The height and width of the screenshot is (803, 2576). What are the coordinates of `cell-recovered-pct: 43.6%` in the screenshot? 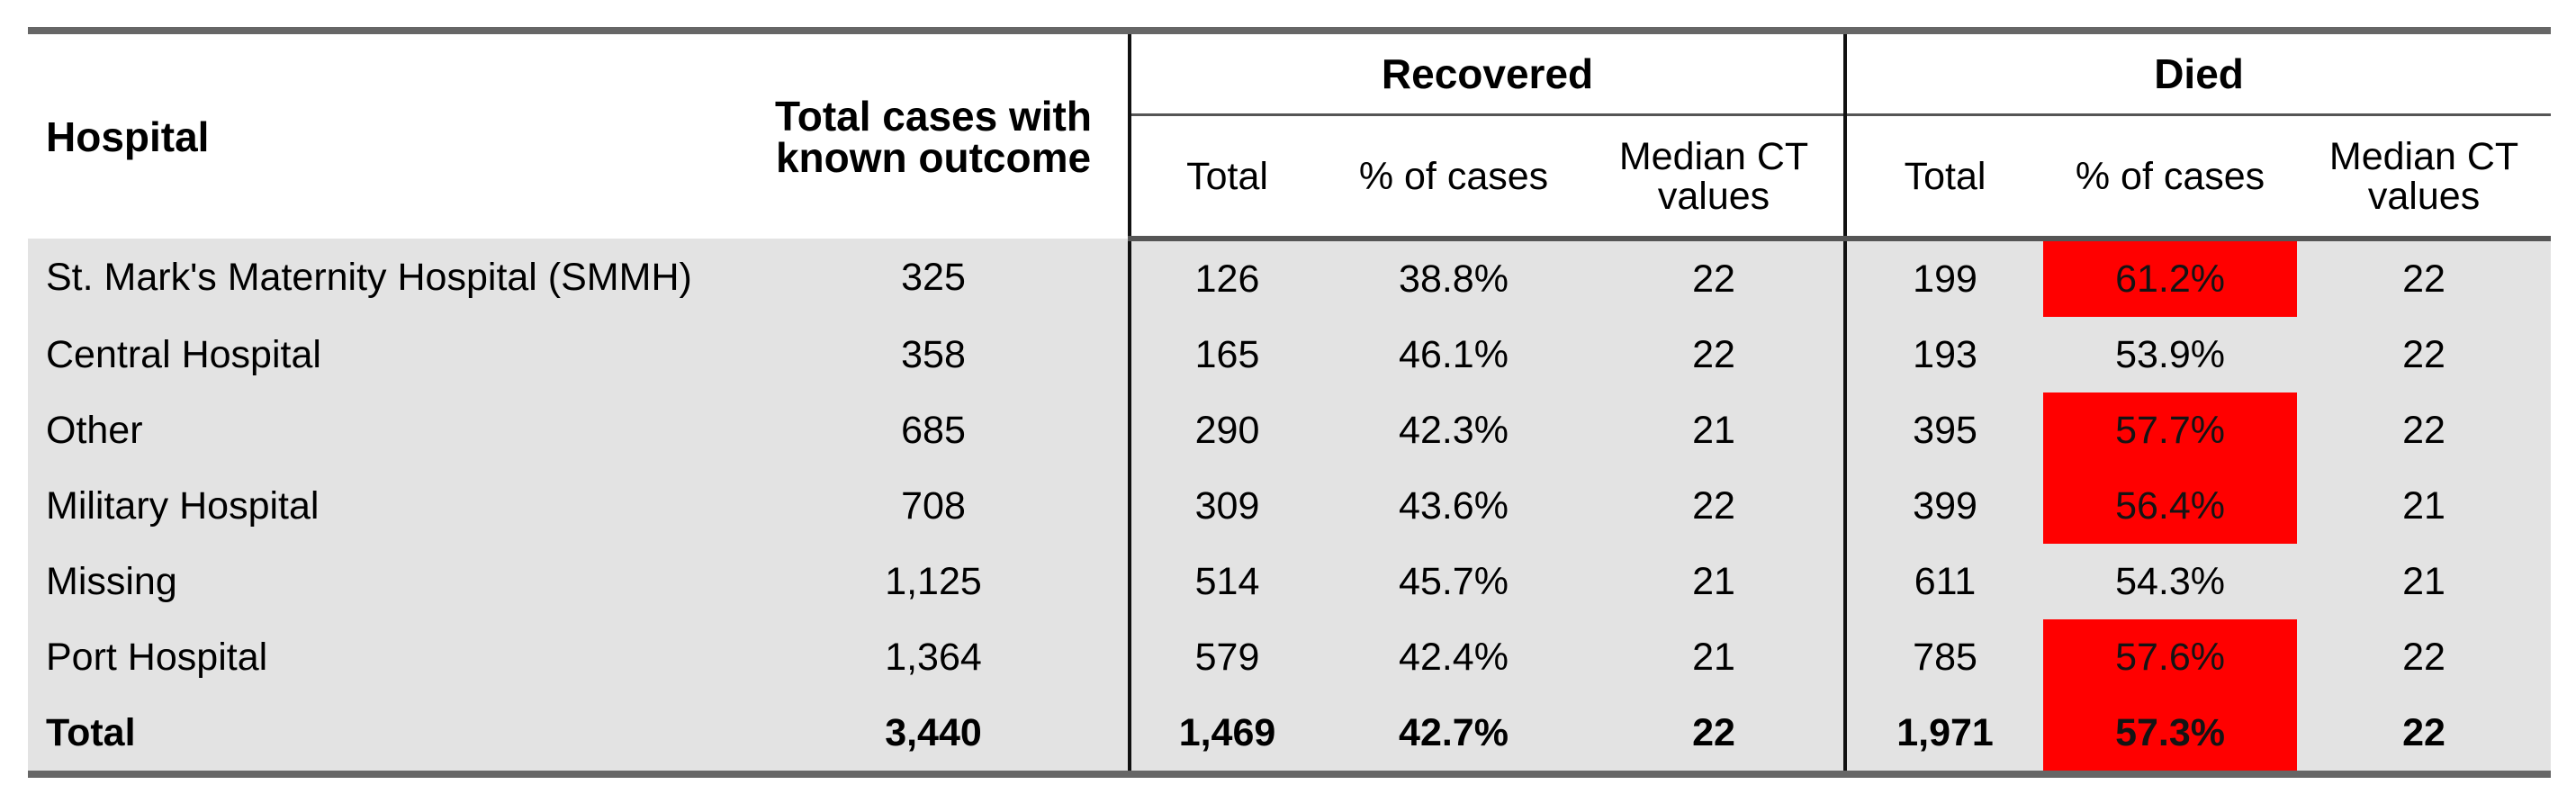 It's located at (1453, 506).